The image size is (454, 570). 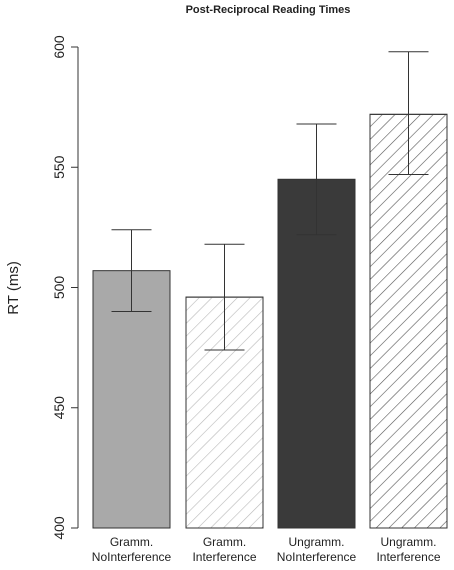 I want to click on y-tick-label: 500, so click(x=59, y=288).